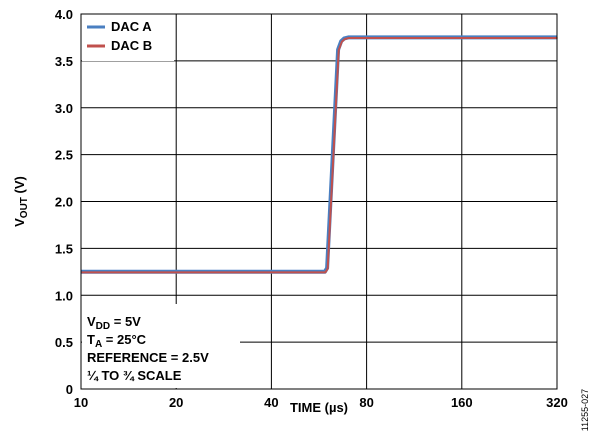 The image size is (598, 444). What do you see at coordinates (131, 45) in the screenshot?
I see `legend-label-dac-b: DAC B` at bounding box center [131, 45].